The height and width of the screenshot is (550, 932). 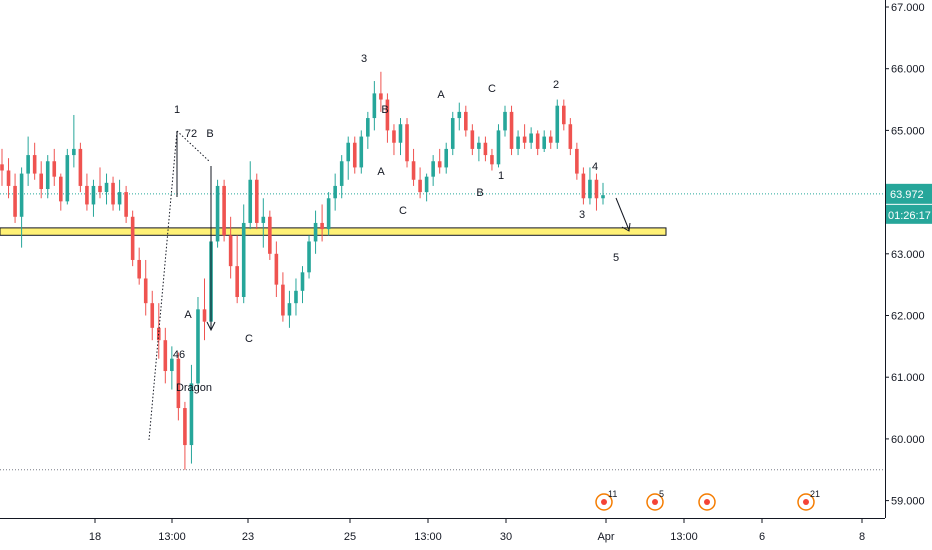 What do you see at coordinates (762, 537) in the screenshot?
I see `x-tick-label: 6` at bounding box center [762, 537].